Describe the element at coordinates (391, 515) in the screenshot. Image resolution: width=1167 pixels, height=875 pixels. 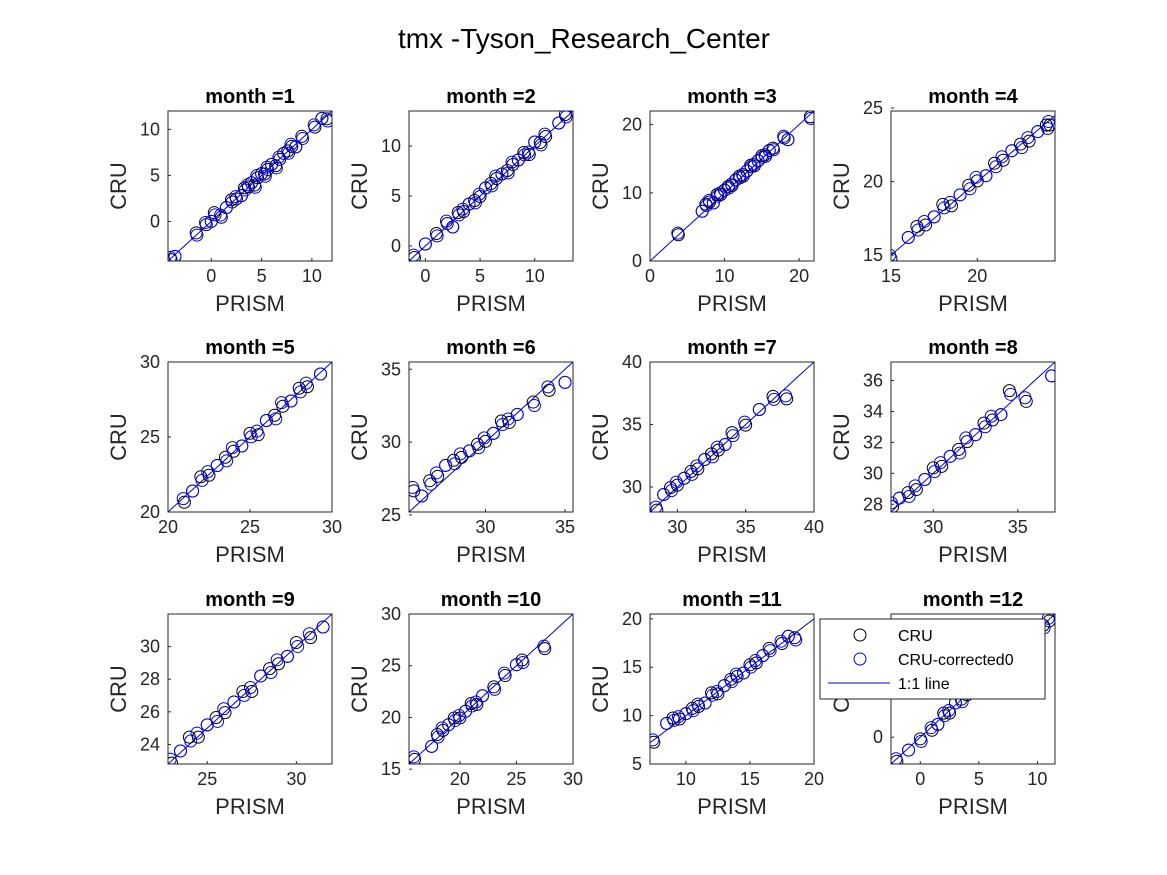
I see `y-tick-label: 25` at that location.